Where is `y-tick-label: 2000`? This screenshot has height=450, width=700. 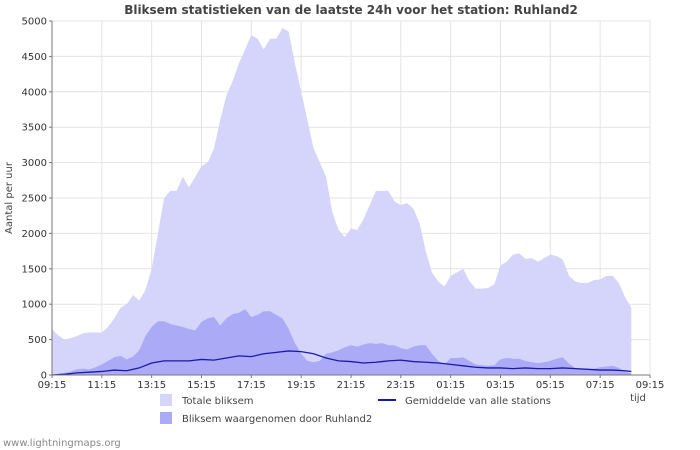 y-tick-label: 2000 is located at coordinates (34, 234).